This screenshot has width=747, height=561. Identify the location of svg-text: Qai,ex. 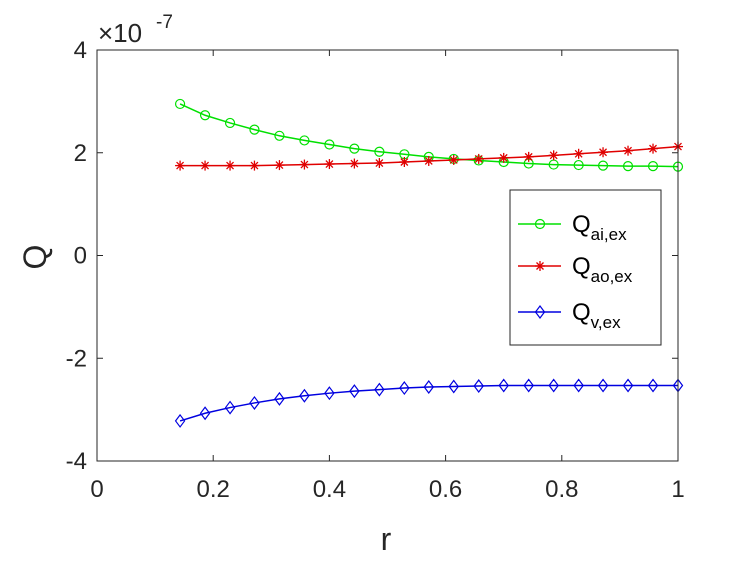
(599, 227).